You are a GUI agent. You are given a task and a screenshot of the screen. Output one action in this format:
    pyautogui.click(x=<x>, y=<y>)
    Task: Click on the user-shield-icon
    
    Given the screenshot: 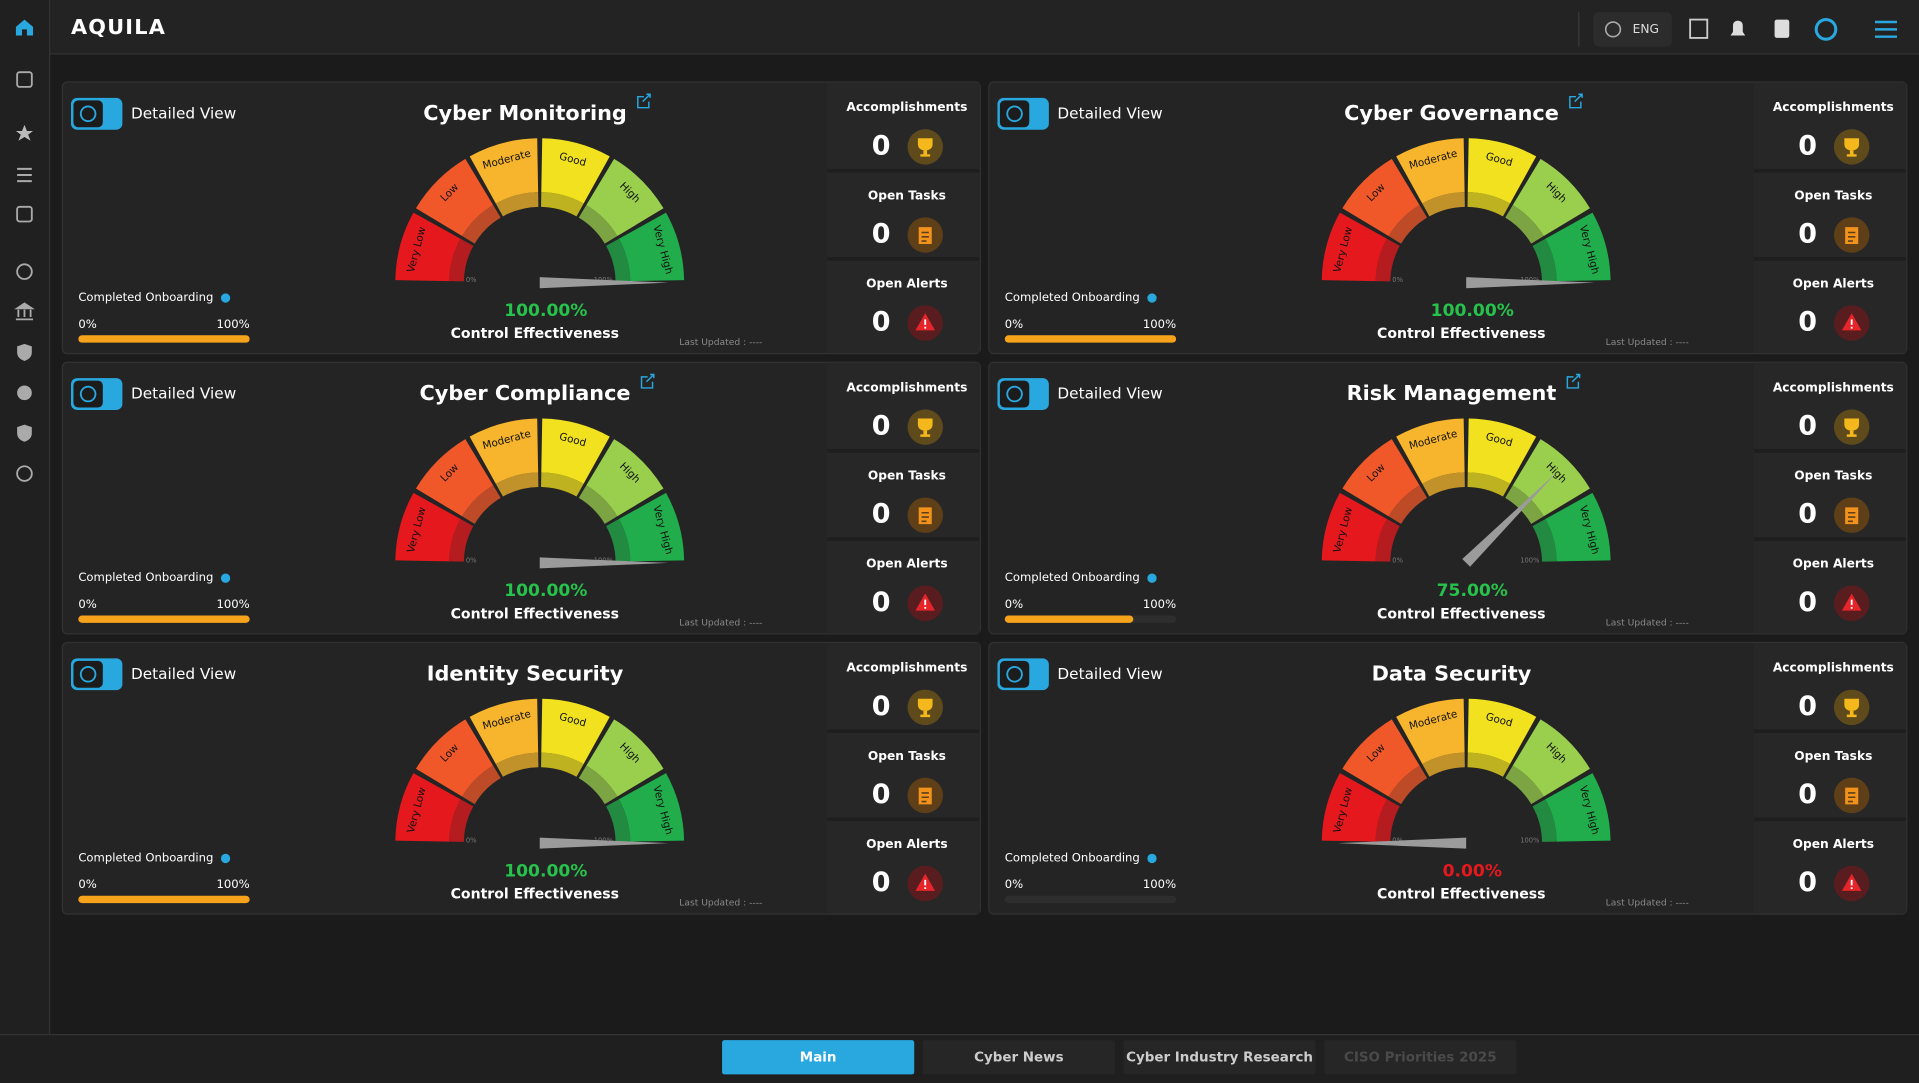 What is the action you would take?
    pyautogui.click(x=24, y=433)
    